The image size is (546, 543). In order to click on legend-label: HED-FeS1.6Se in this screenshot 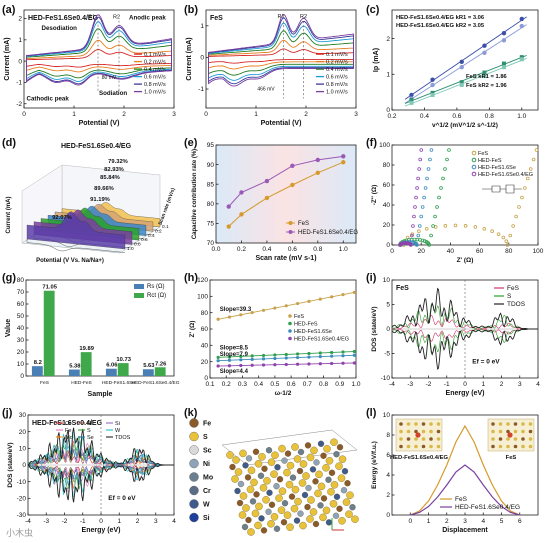, I will do `click(313, 332)`.